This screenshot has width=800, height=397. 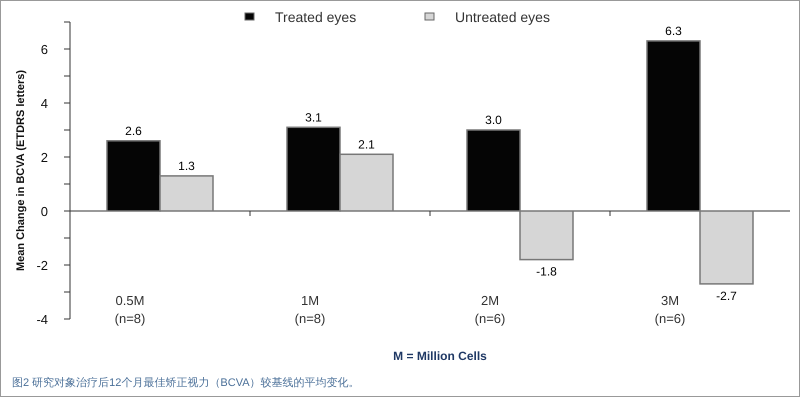 What do you see at coordinates (547, 271) in the screenshot?
I see `data-label: -1.8` at bounding box center [547, 271].